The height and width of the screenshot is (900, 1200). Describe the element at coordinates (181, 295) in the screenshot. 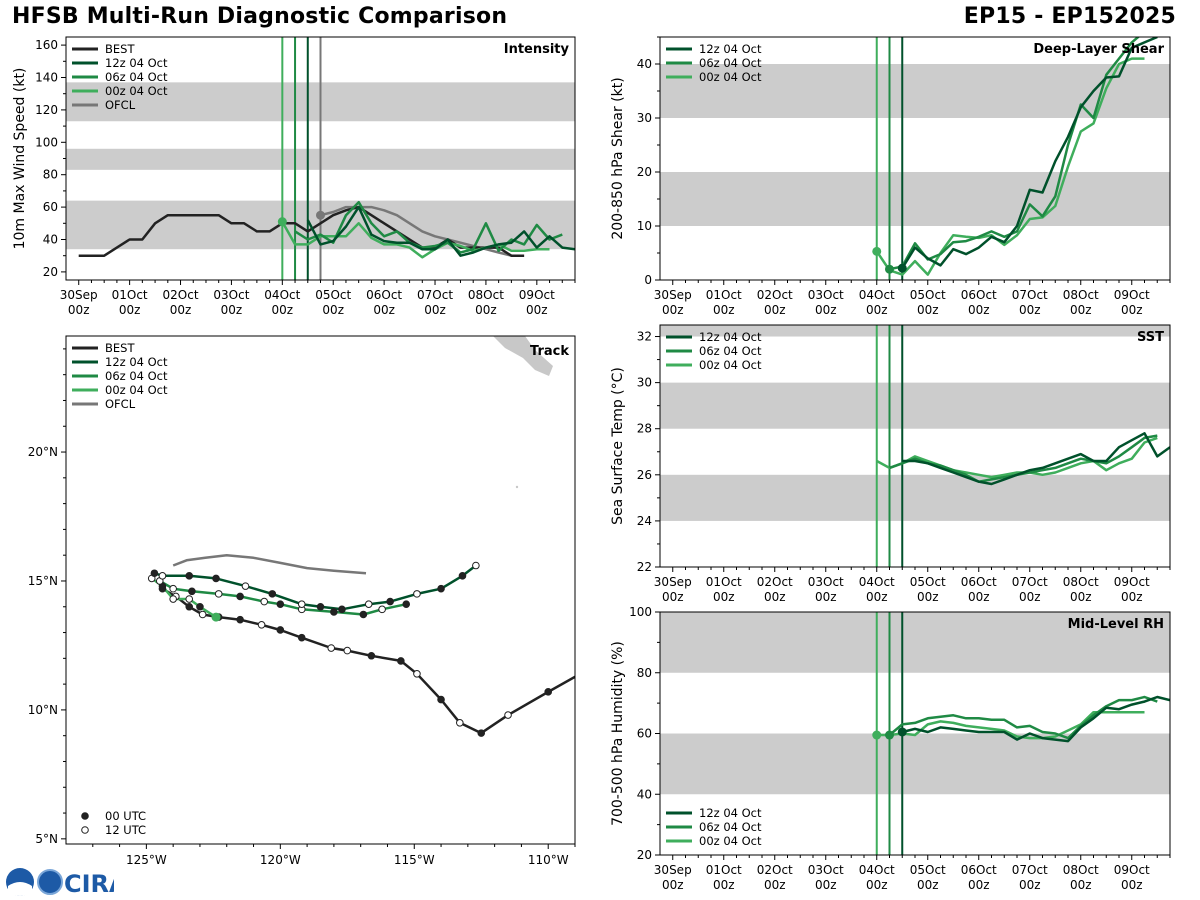

I see `intensity-x-tick-label: 02Oct` at that location.